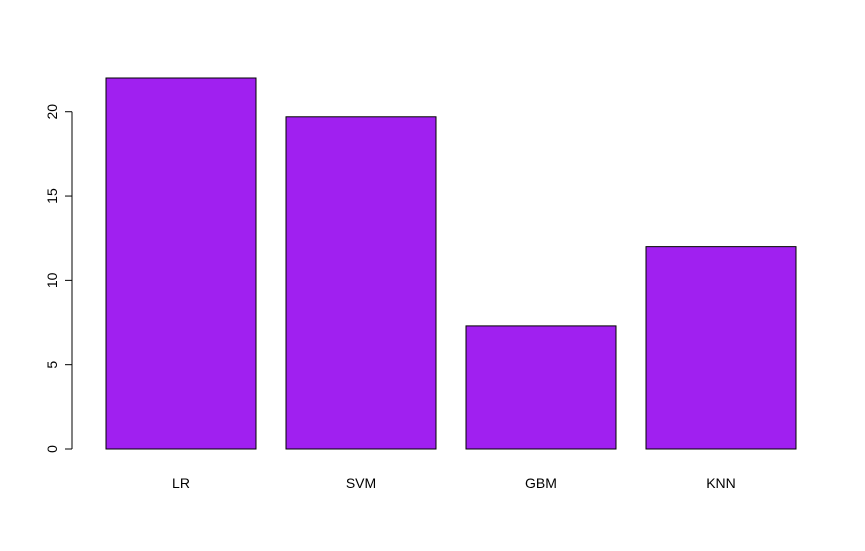  Describe the element at coordinates (52, 112) in the screenshot. I see `y-tick-label: 20` at that location.